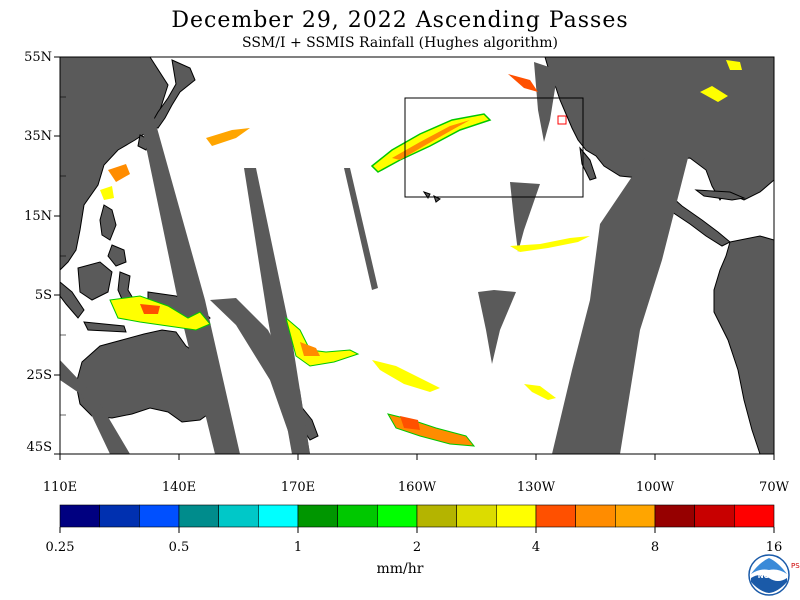  I want to click on colorbar-units: mm/hr, so click(400, 569).